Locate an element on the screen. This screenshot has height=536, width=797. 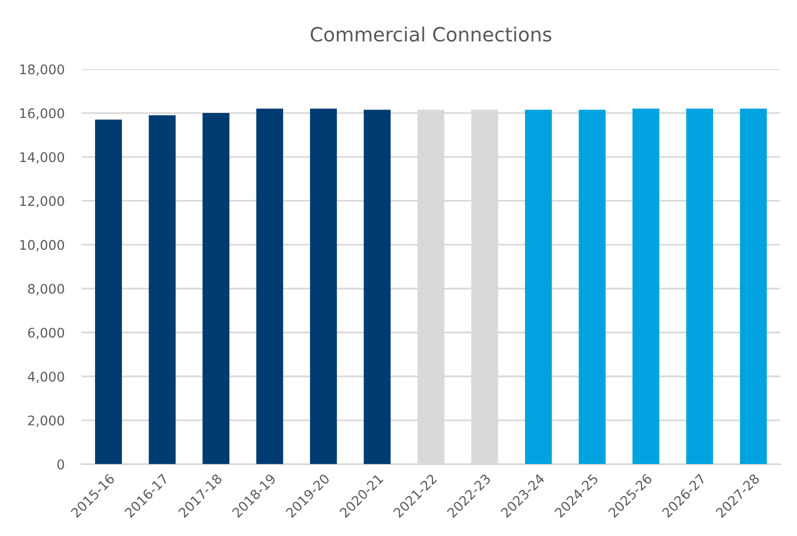
y-tick-label: 14,000 is located at coordinates (42, 158).